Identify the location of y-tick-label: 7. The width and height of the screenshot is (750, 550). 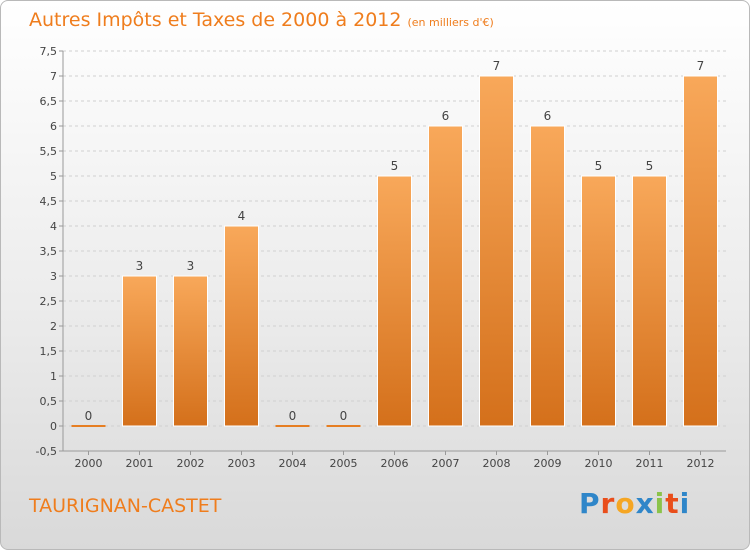
(53, 76).